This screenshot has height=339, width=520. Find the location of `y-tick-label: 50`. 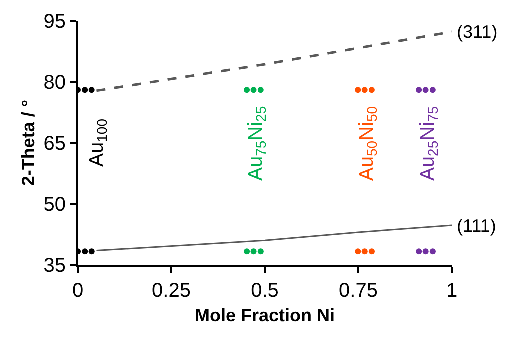

y-tick-label: 50 is located at coordinates (55, 205).